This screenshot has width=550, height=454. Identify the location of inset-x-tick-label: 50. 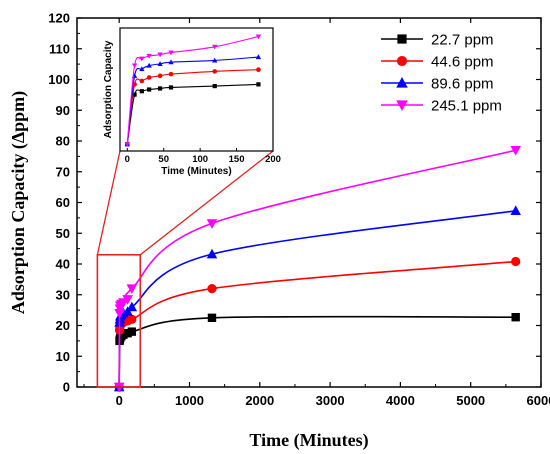
(163, 159).